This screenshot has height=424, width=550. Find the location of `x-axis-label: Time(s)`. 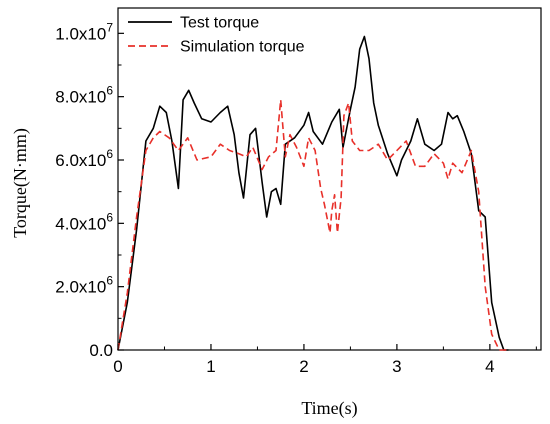

x-axis-label: Time(s) is located at coordinates (329, 408).